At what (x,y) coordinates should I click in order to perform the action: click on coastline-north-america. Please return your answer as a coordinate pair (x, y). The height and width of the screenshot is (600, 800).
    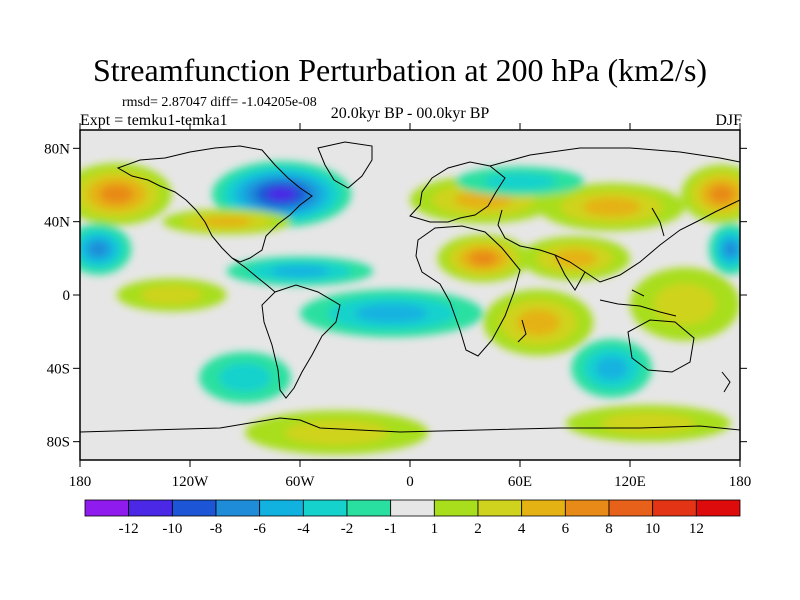
    Looking at the image, I should click on (214, 204).